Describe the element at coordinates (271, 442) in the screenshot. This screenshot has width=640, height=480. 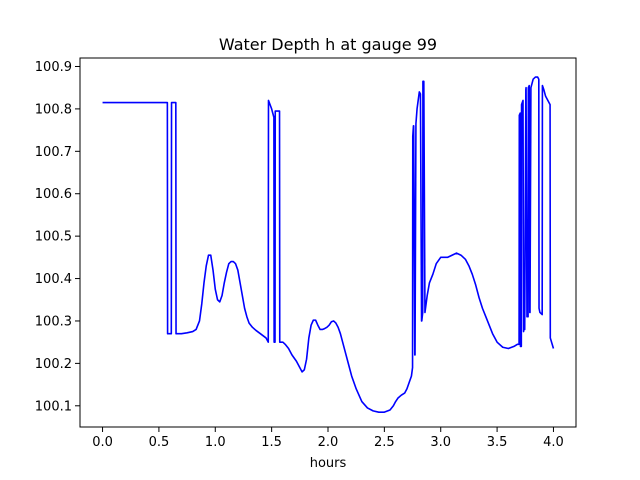
I see `x-tick-label: 1.5` at that location.